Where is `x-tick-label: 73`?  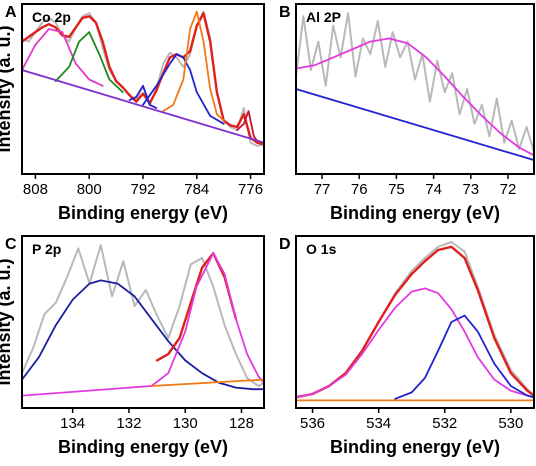
x-tick-label: 73 is located at coordinates (470, 189).